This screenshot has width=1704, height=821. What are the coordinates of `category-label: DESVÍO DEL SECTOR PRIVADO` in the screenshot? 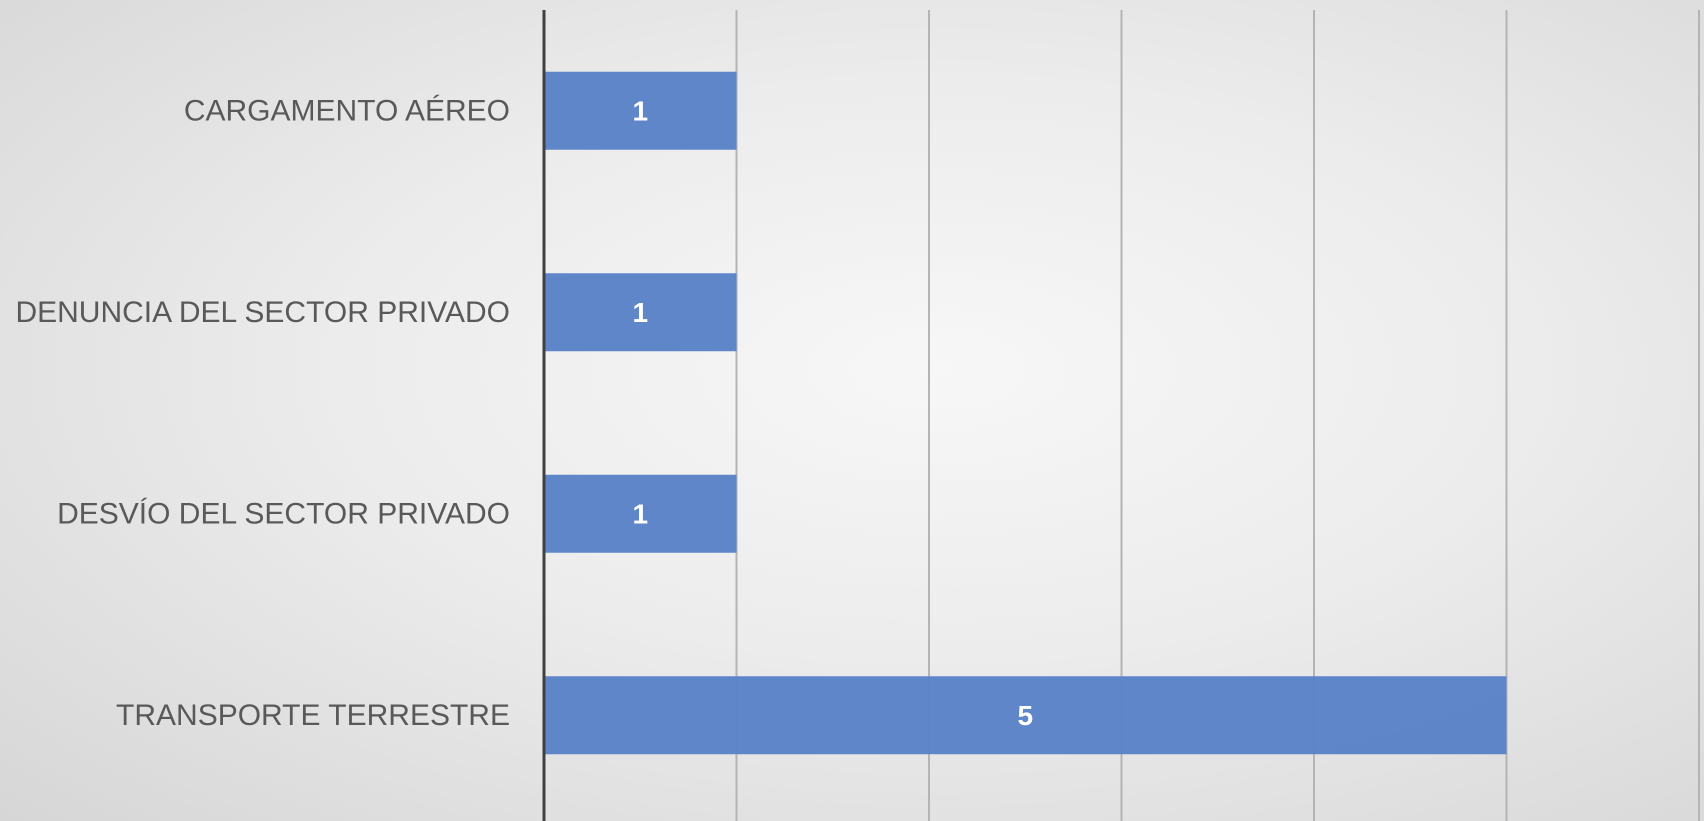 It's located at (283, 513).